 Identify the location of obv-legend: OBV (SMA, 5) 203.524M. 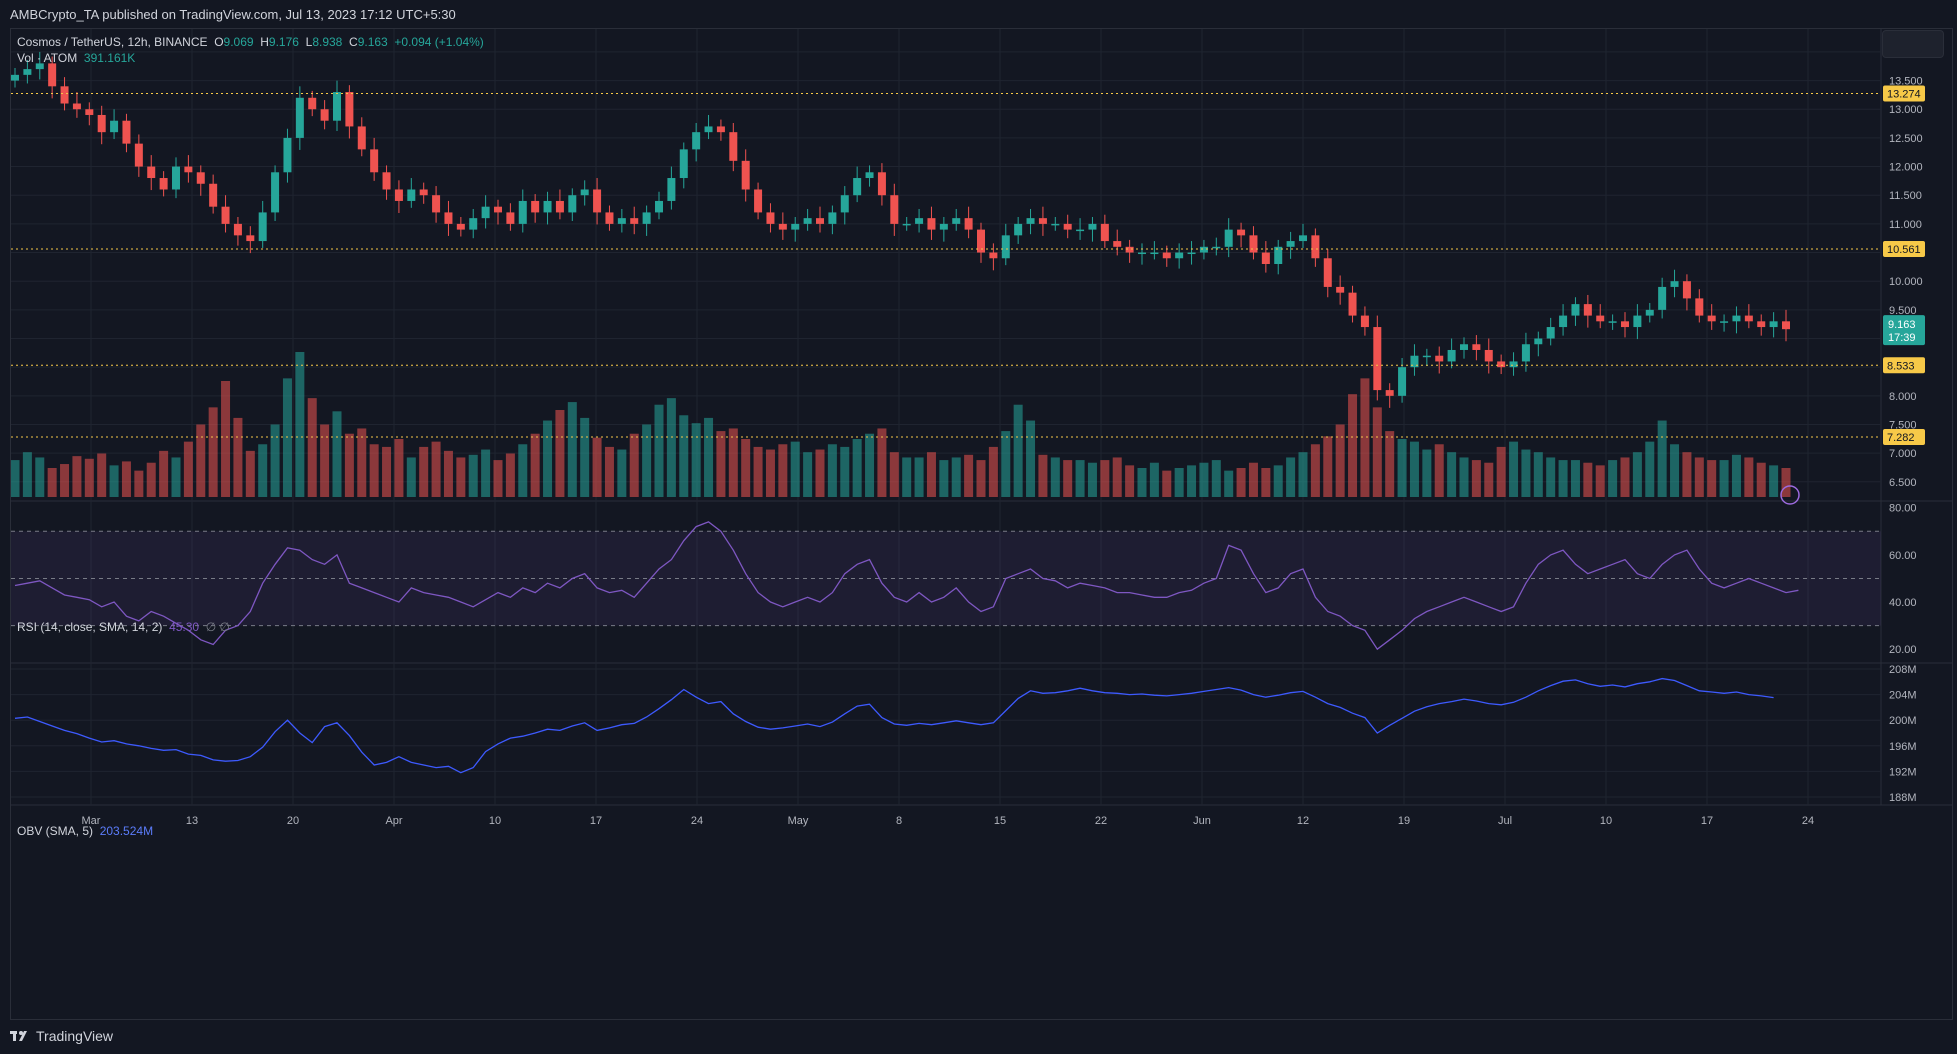
(85, 831).